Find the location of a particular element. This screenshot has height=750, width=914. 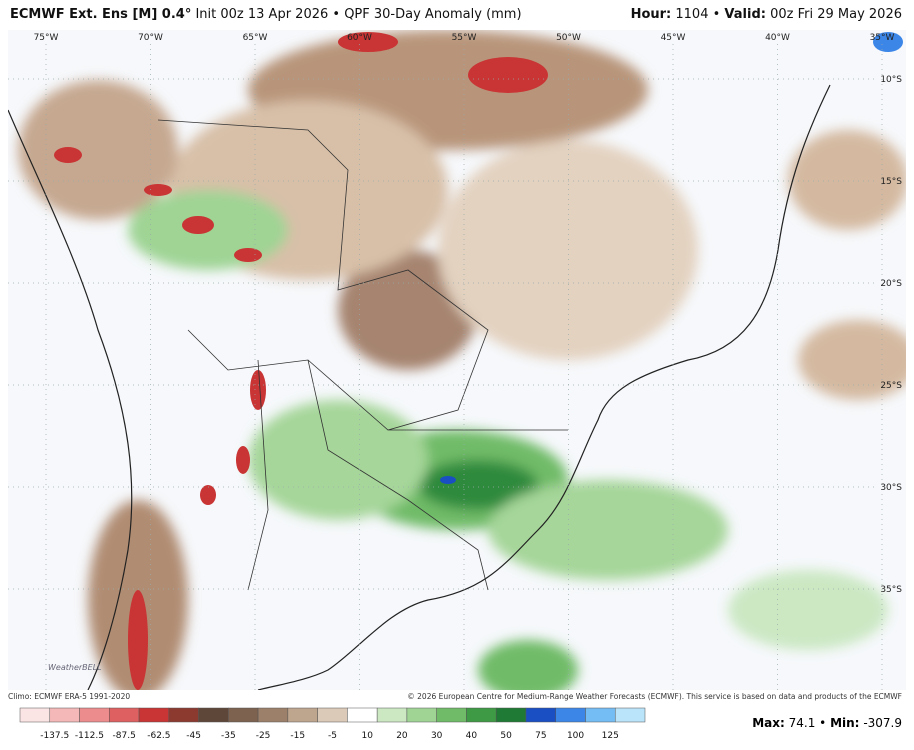

lat-label: 35°S is located at coordinates (891, 590).